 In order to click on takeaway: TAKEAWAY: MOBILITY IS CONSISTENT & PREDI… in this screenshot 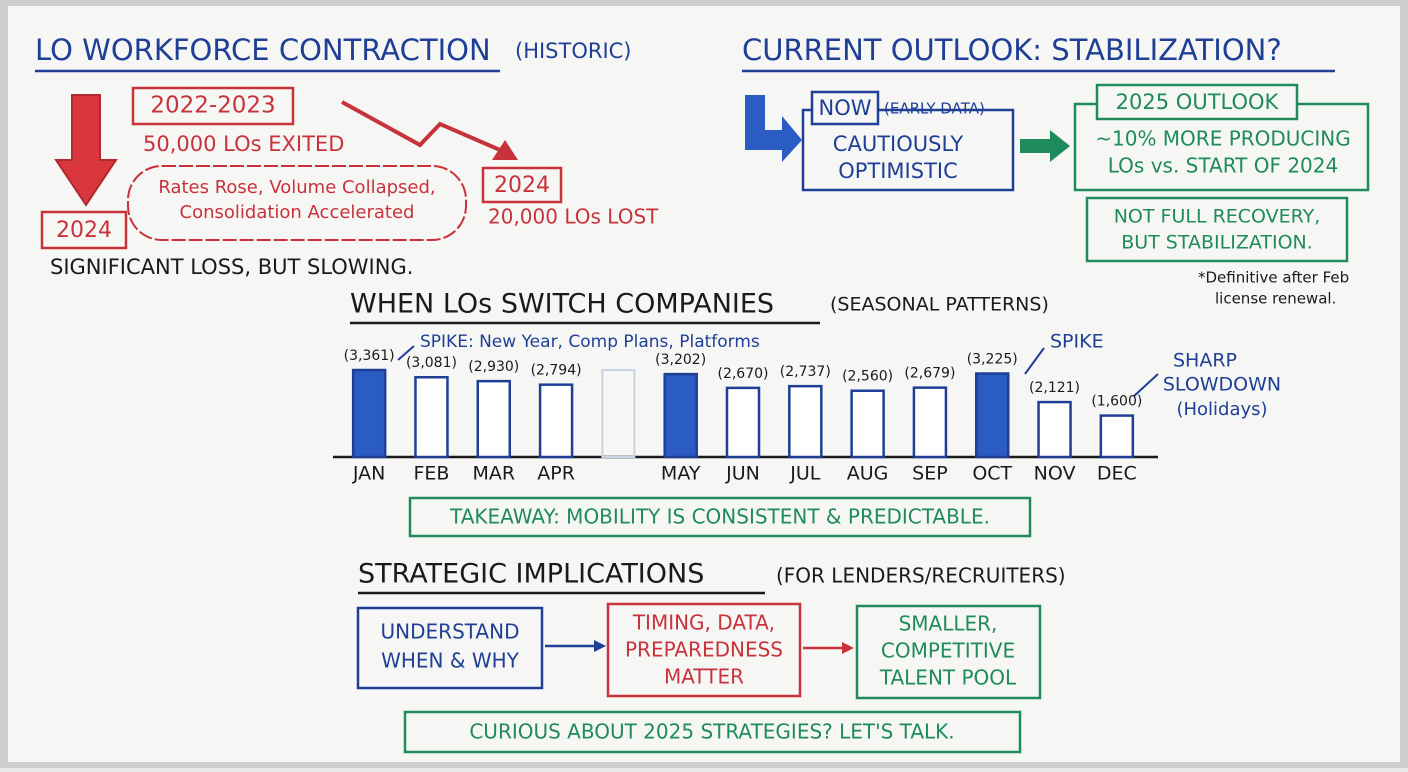, I will do `click(719, 517)`.